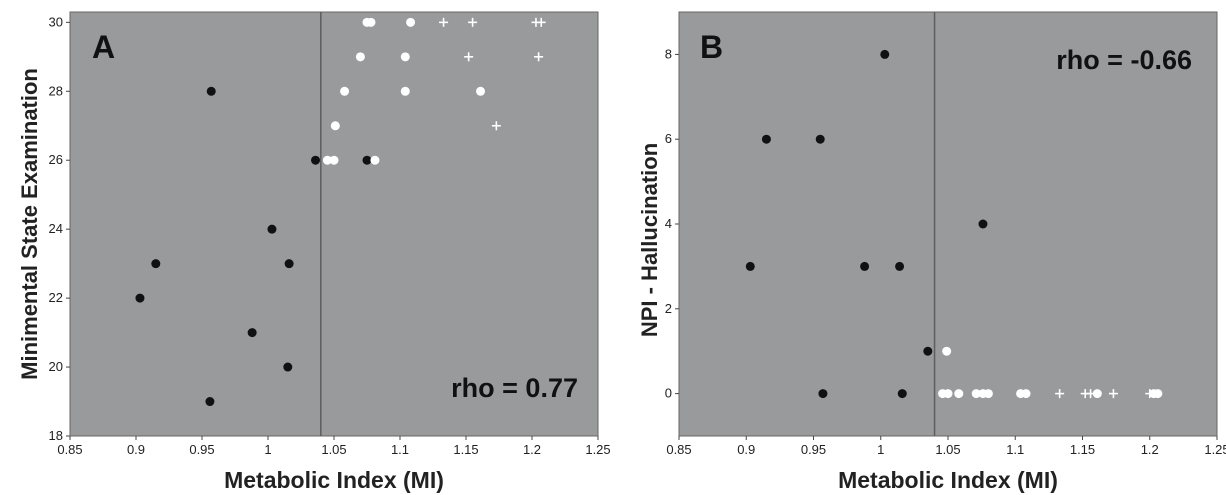 This screenshot has width=1226, height=495. Describe the element at coordinates (514, 388) in the screenshot. I see `rho-annotation-a: rho = 0.77` at that location.